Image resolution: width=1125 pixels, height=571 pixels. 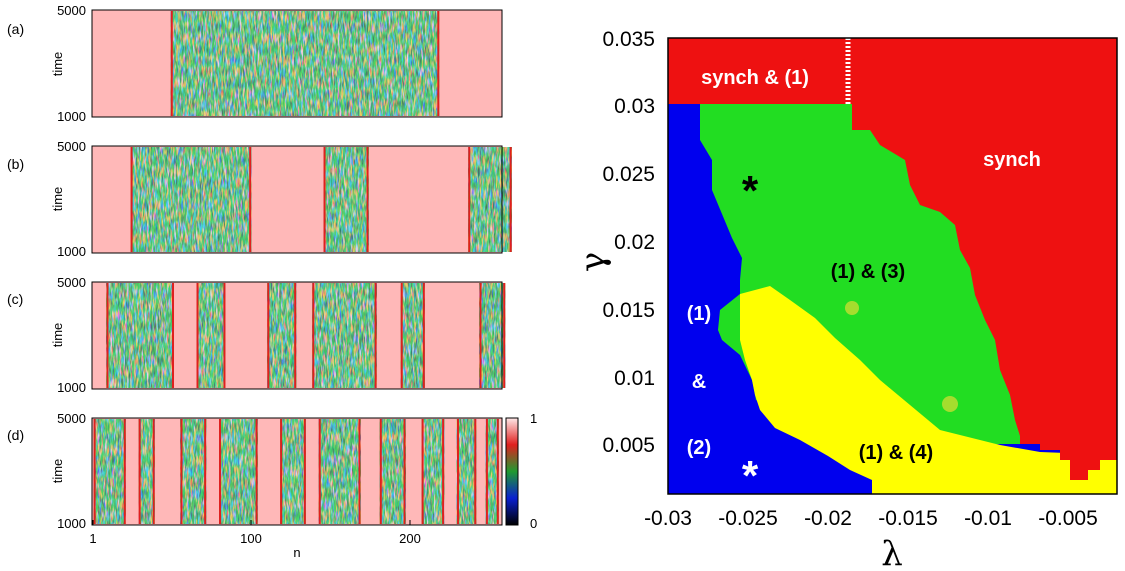 I want to click on panel-b: (b) 5000 1000 time, so click(x=259, y=199).